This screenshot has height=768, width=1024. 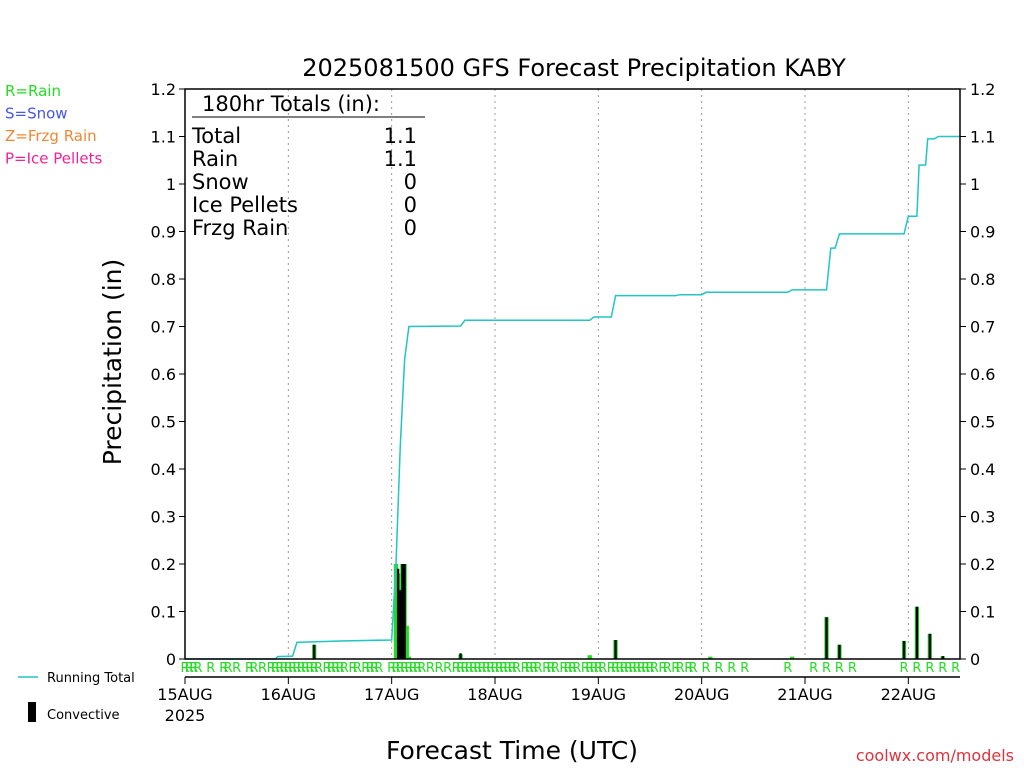 What do you see at coordinates (36, 114) in the screenshot?
I see `precip-type-legend-item: S=Snow` at bounding box center [36, 114].